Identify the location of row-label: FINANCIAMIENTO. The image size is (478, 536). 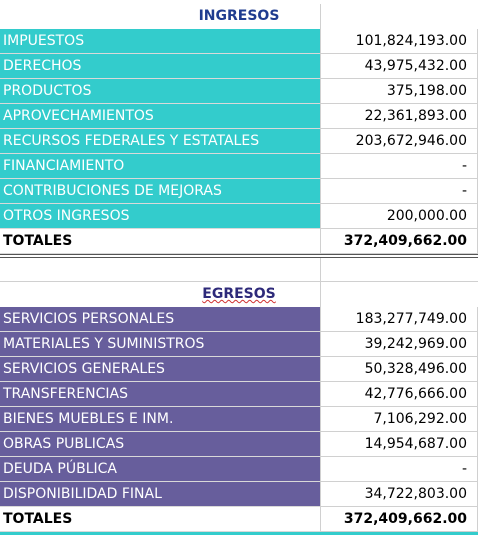
(160, 166).